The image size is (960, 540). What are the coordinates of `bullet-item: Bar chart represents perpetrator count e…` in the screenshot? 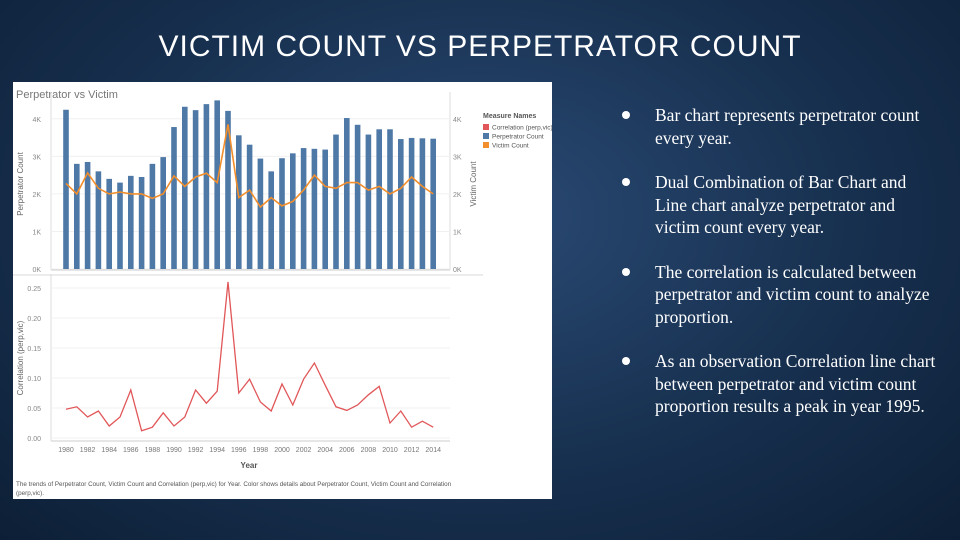 It's located at (782, 126).